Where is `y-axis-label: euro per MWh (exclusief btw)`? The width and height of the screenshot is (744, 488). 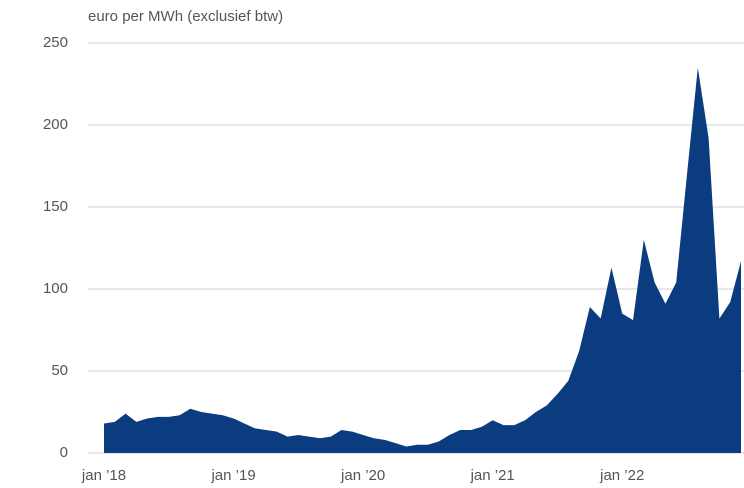
y-axis-label: euro per MWh (exclusief btw) is located at coordinates (185, 16).